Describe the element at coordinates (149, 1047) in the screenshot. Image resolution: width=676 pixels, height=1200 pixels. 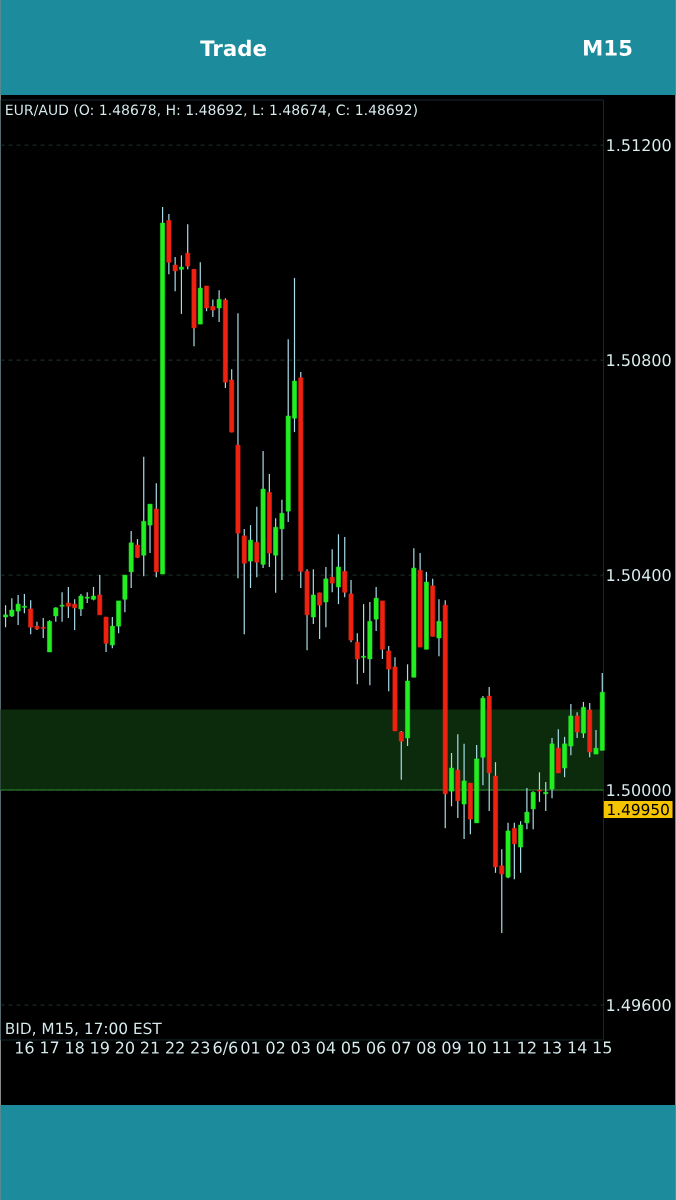
I see `x-tick-label: 21` at that location.